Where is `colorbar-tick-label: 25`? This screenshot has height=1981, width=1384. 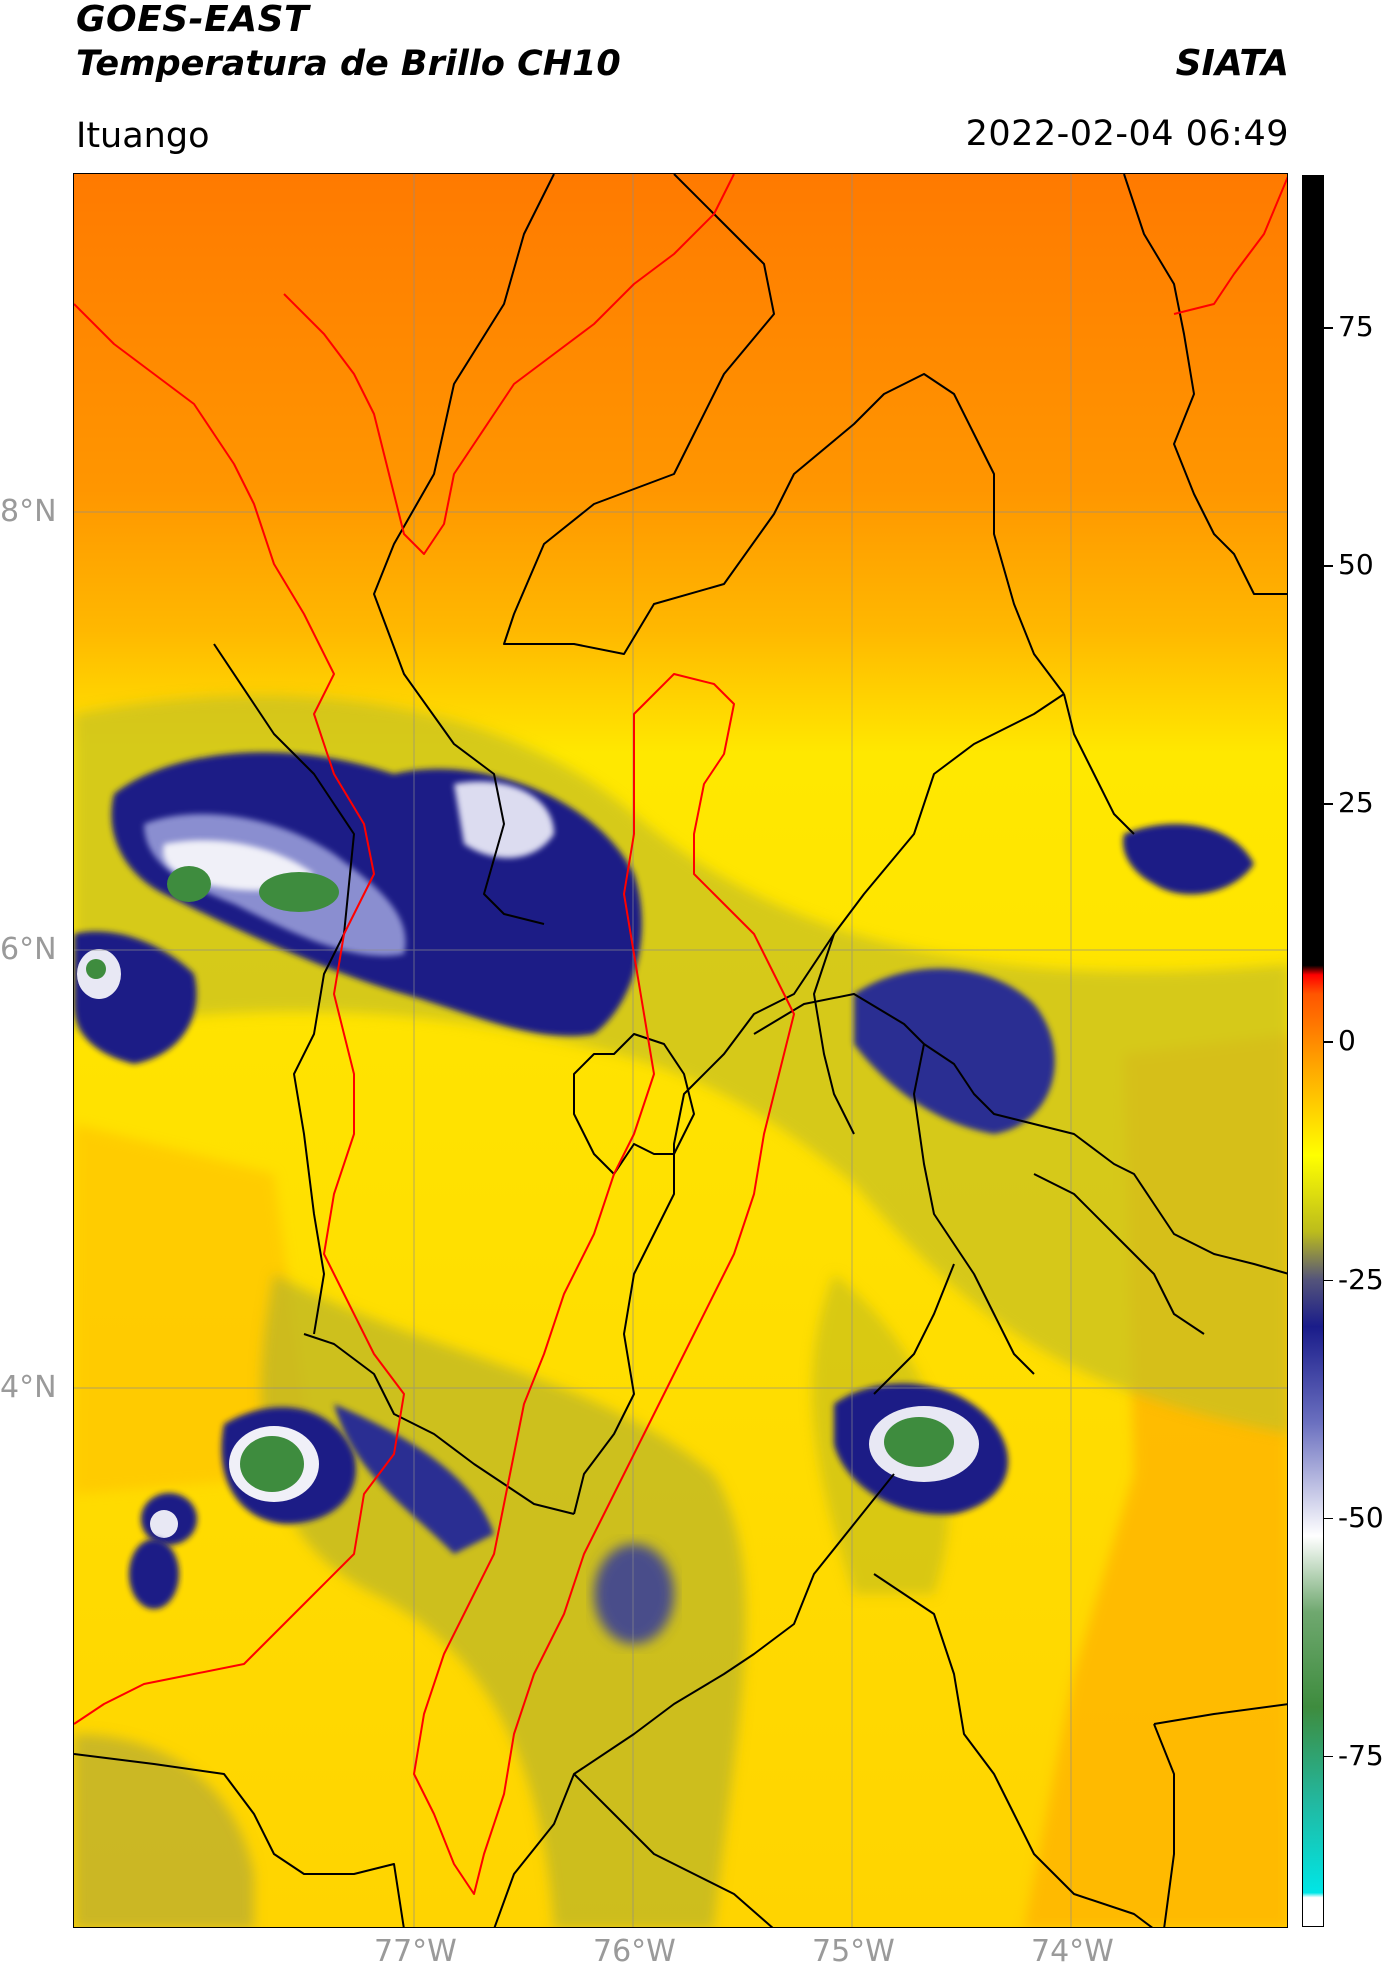
colorbar-tick-label: 25 is located at coordinates (1356, 803).